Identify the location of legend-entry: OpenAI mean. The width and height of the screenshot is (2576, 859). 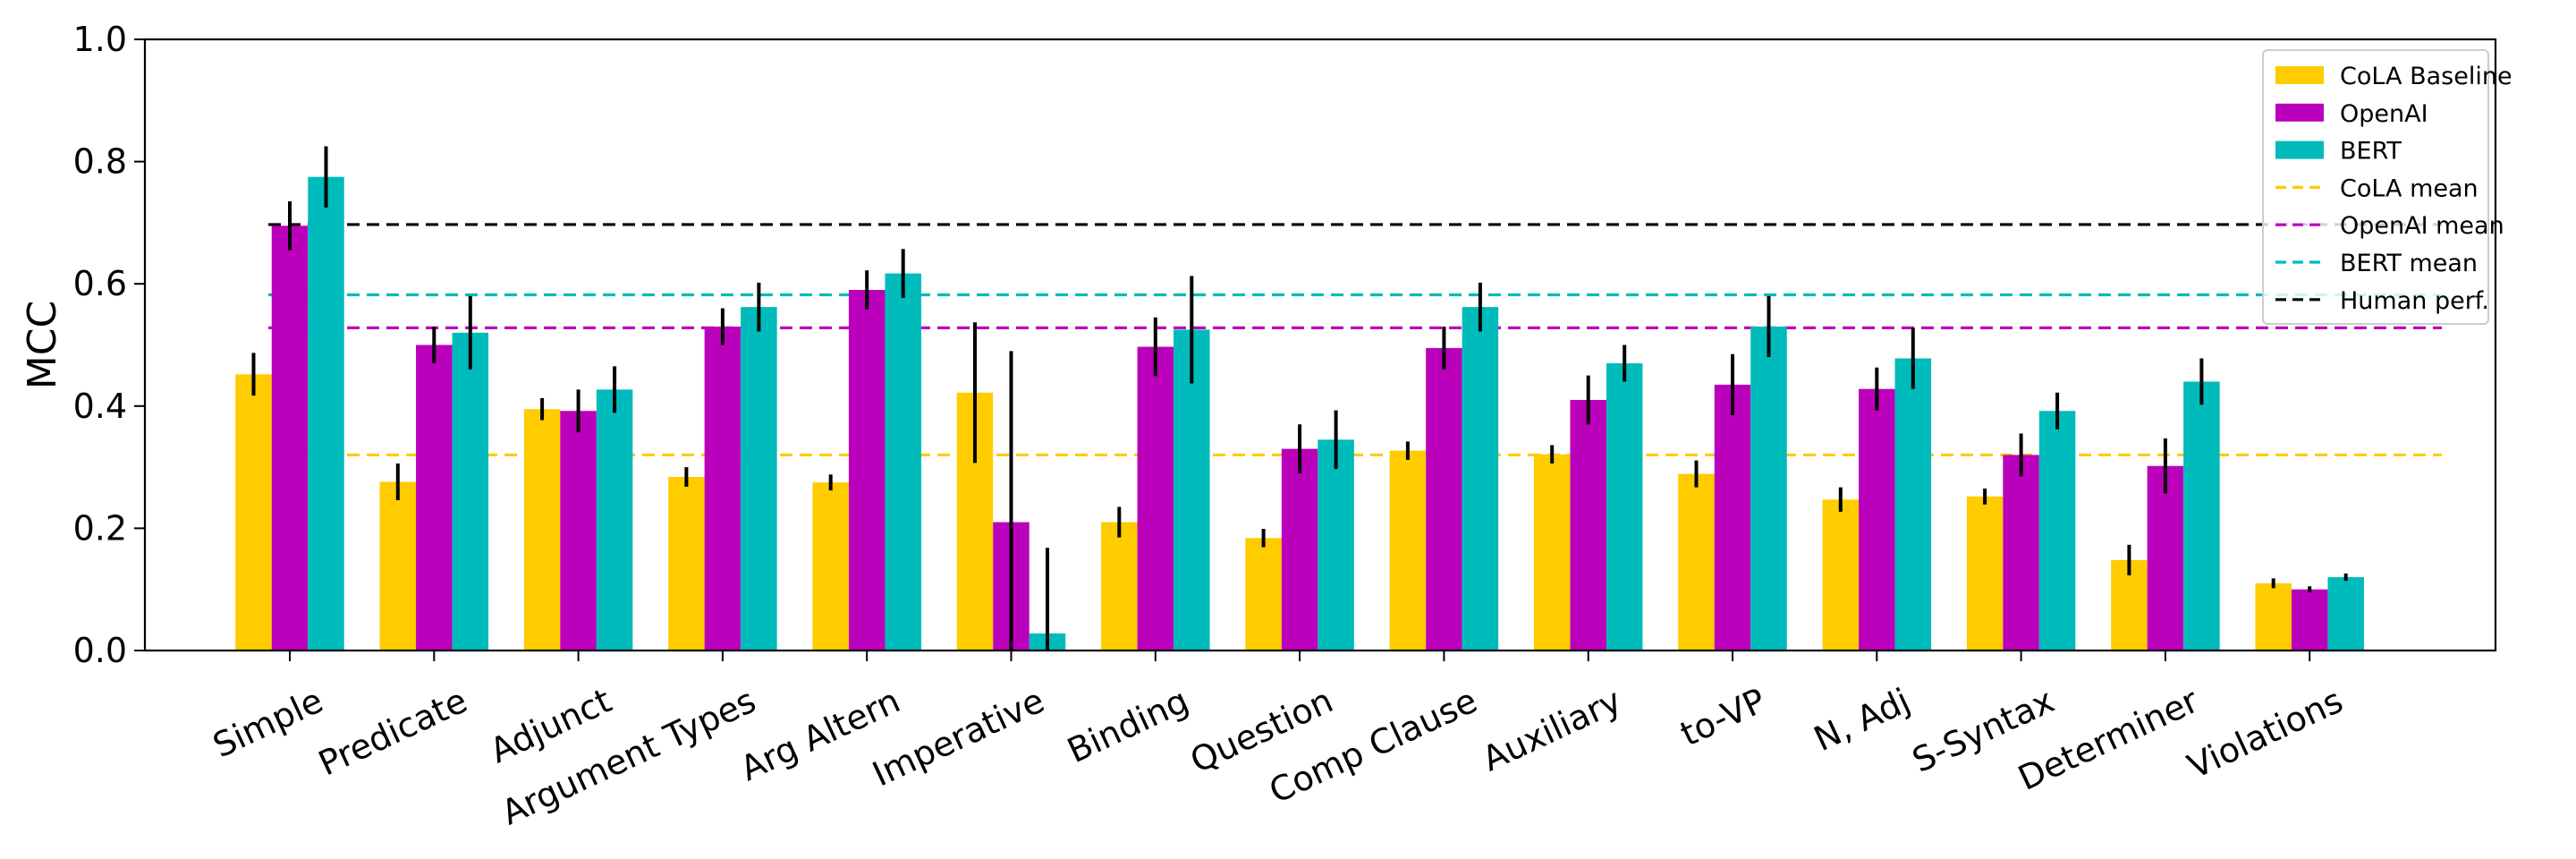
(2422, 226).